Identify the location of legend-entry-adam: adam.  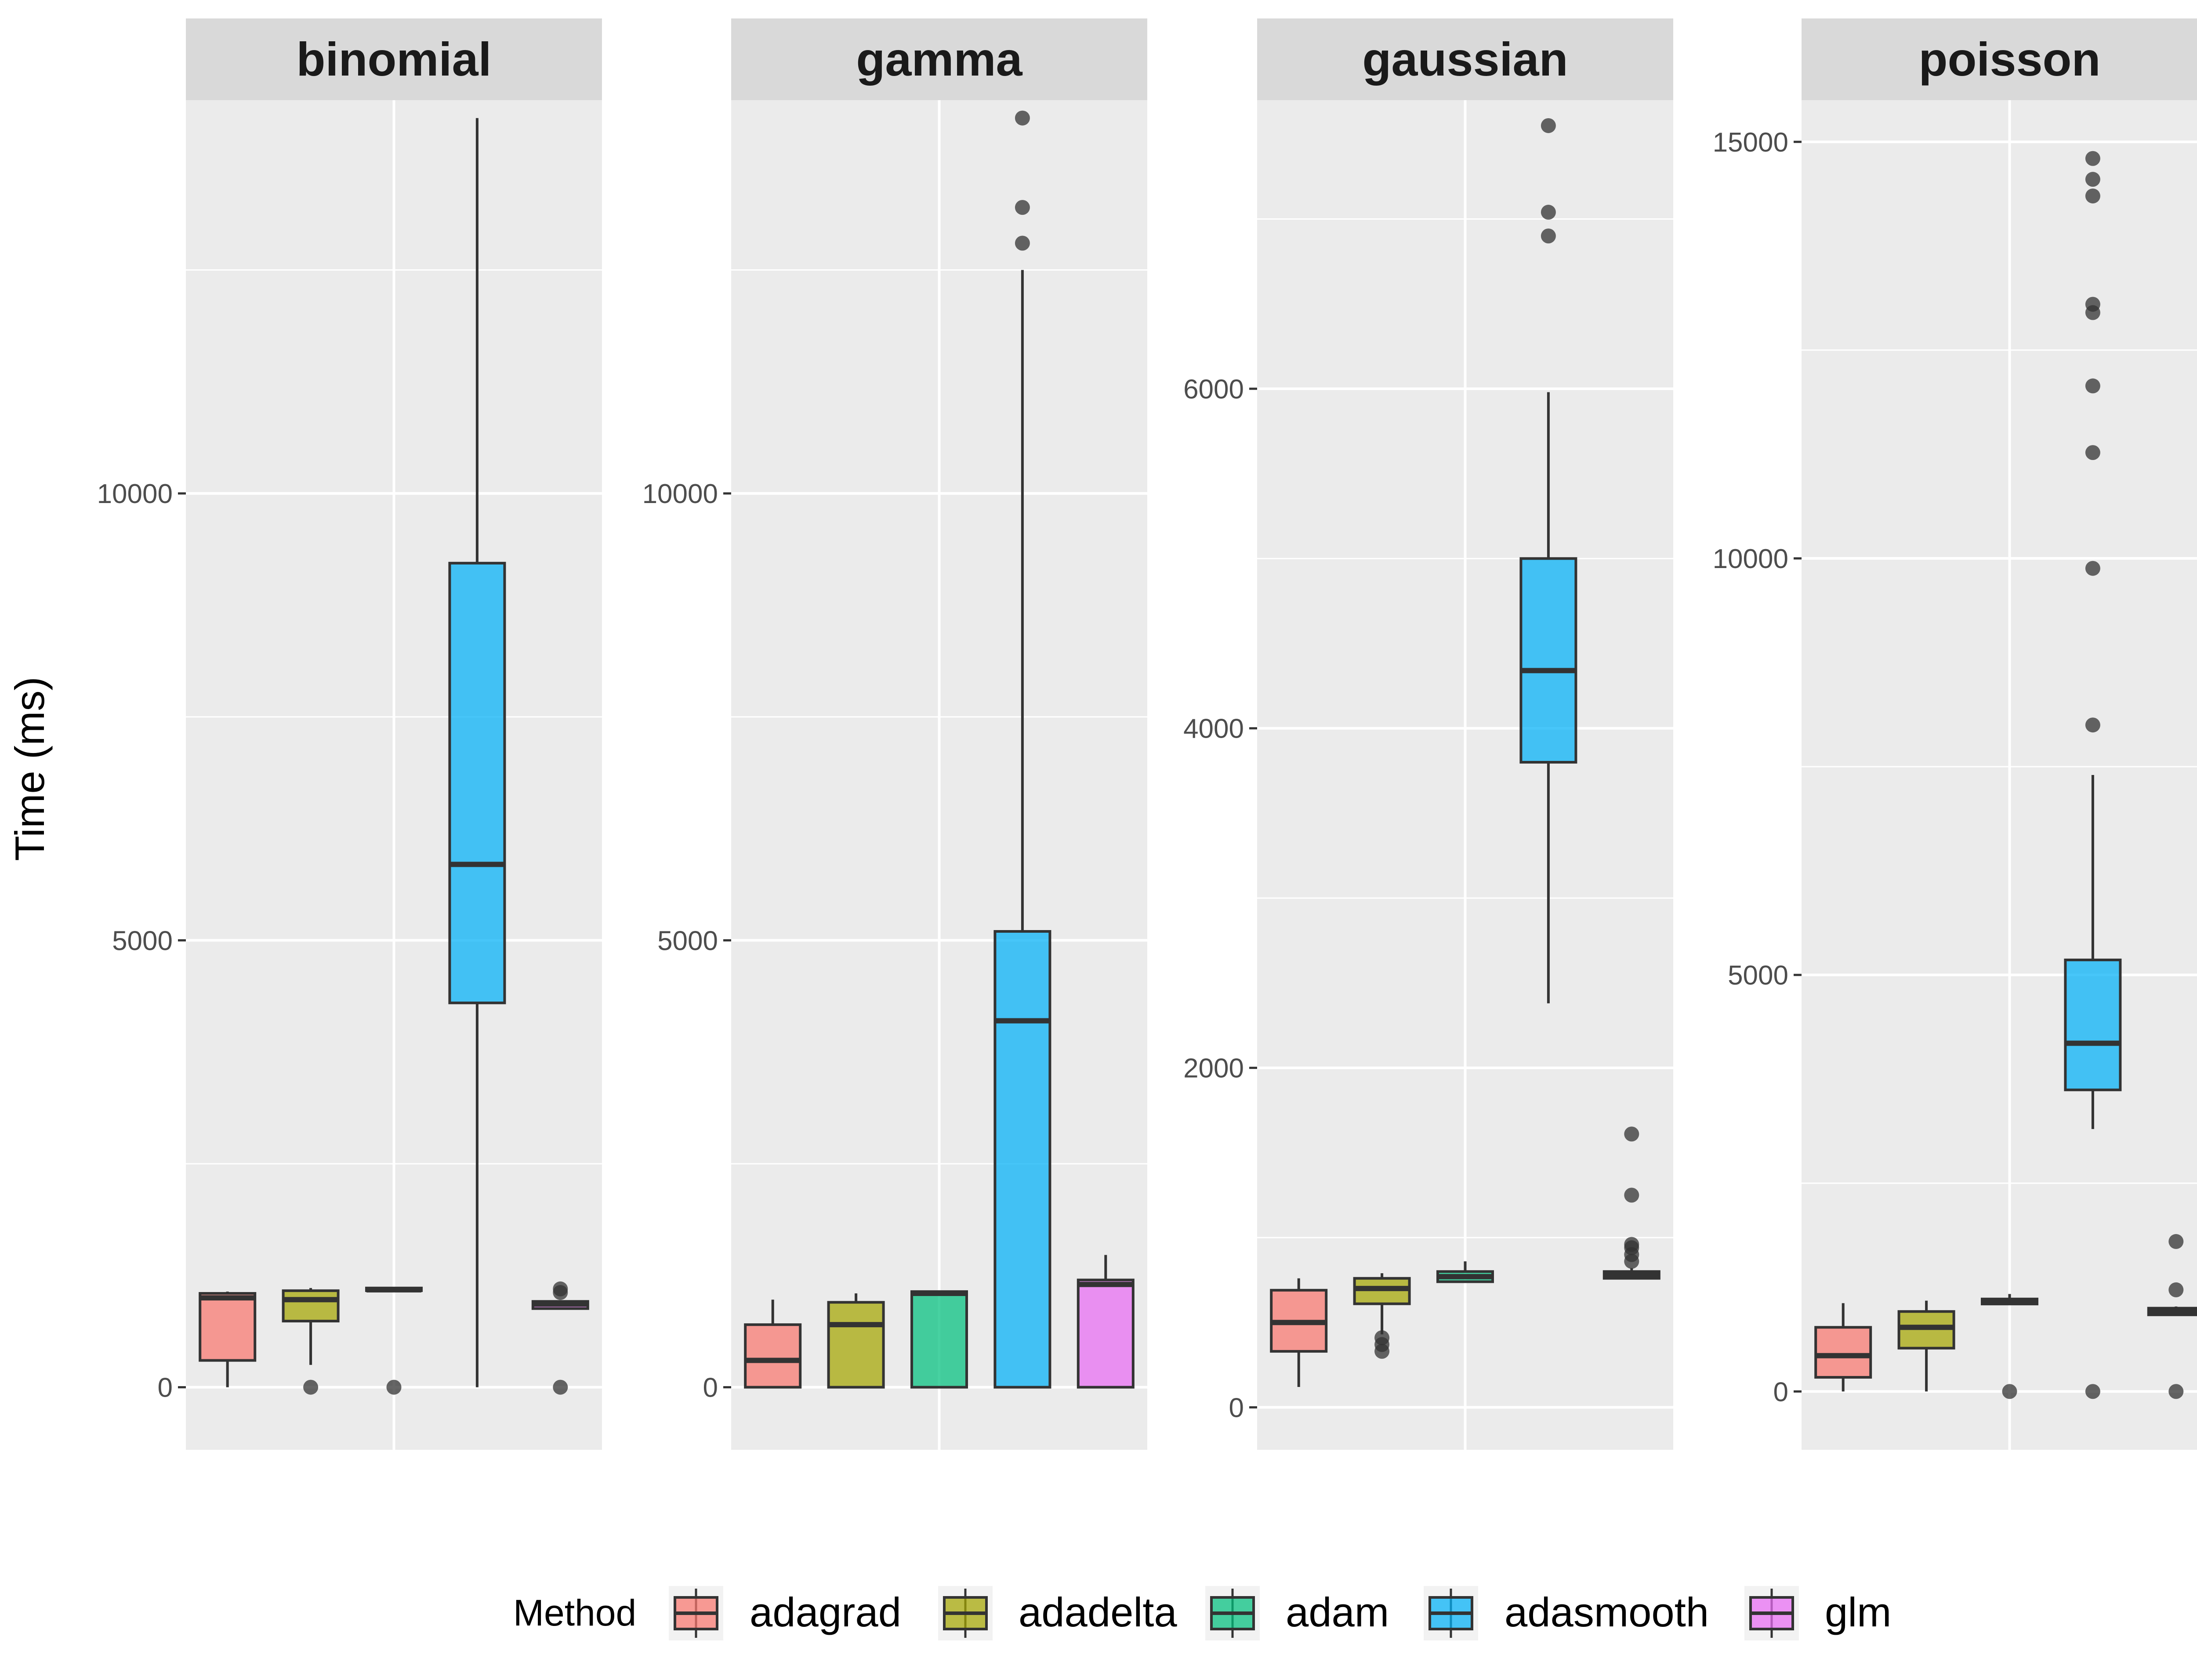
(1297, 1613).